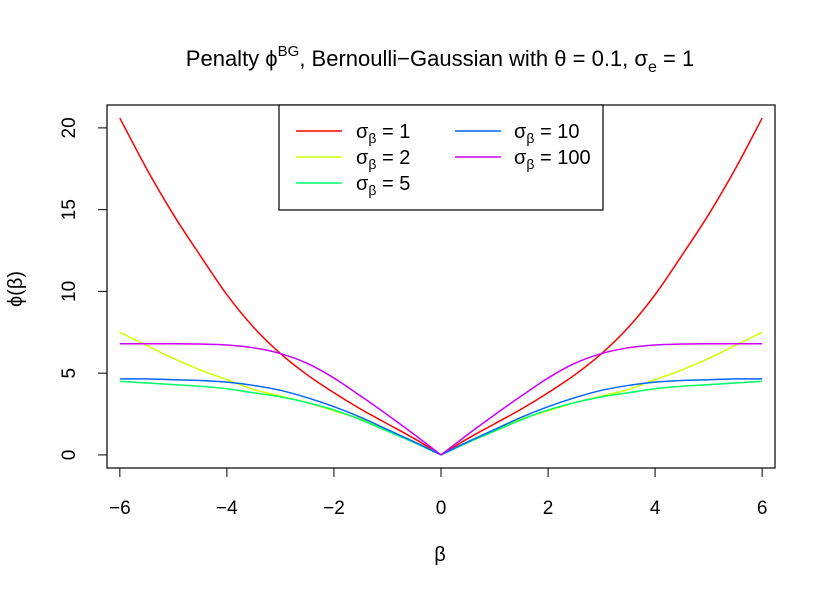 This screenshot has width=830, height=601. Describe the element at coordinates (404, 132) in the screenshot. I see `legend-value: 1` at that location.